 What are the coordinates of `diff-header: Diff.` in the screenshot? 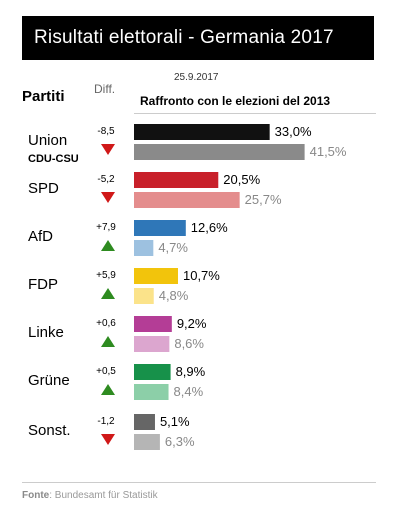 It's located at (105, 89).